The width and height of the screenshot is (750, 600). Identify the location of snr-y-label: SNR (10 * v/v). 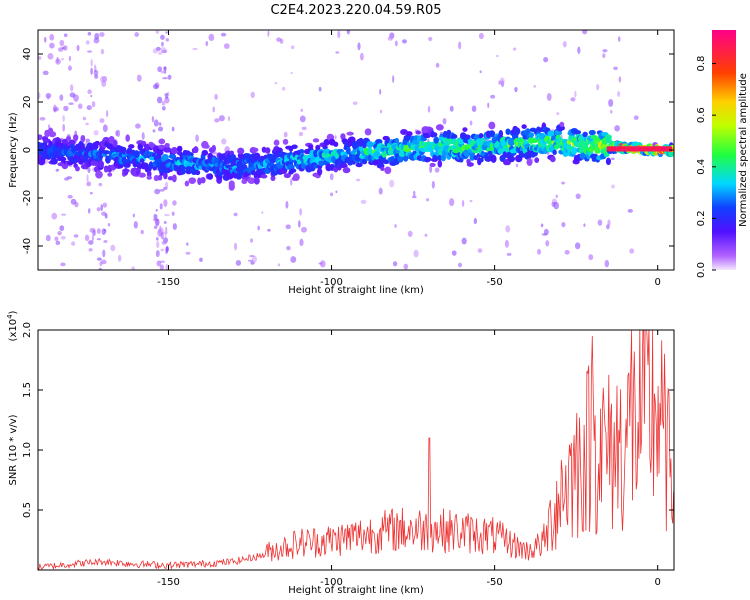
(13, 449).